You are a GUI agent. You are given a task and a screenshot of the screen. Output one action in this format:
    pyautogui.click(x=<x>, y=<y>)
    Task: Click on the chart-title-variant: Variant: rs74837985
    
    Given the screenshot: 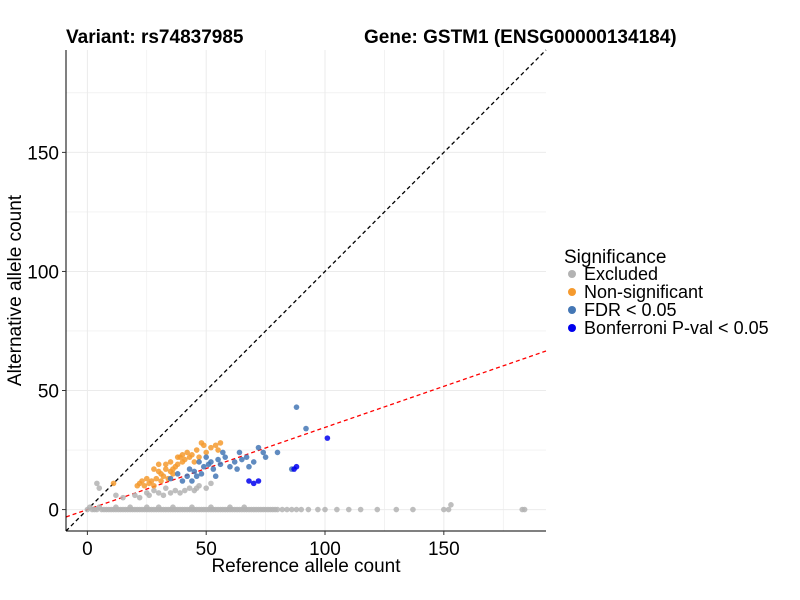 What is the action you would take?
    pyautogui.click(x=155, y=37)
    